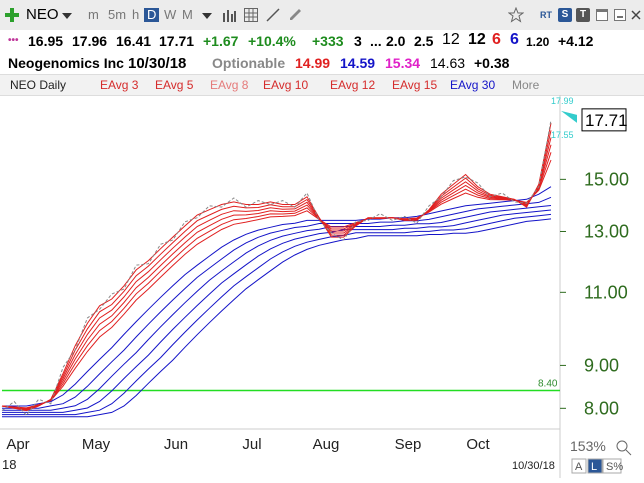 The height and width of the screenshot is (483, 644). What do you see at coordinates (251, 444) in the screenshot?
I see `x-tick-label: Jul` at bounding box center [251, 444].